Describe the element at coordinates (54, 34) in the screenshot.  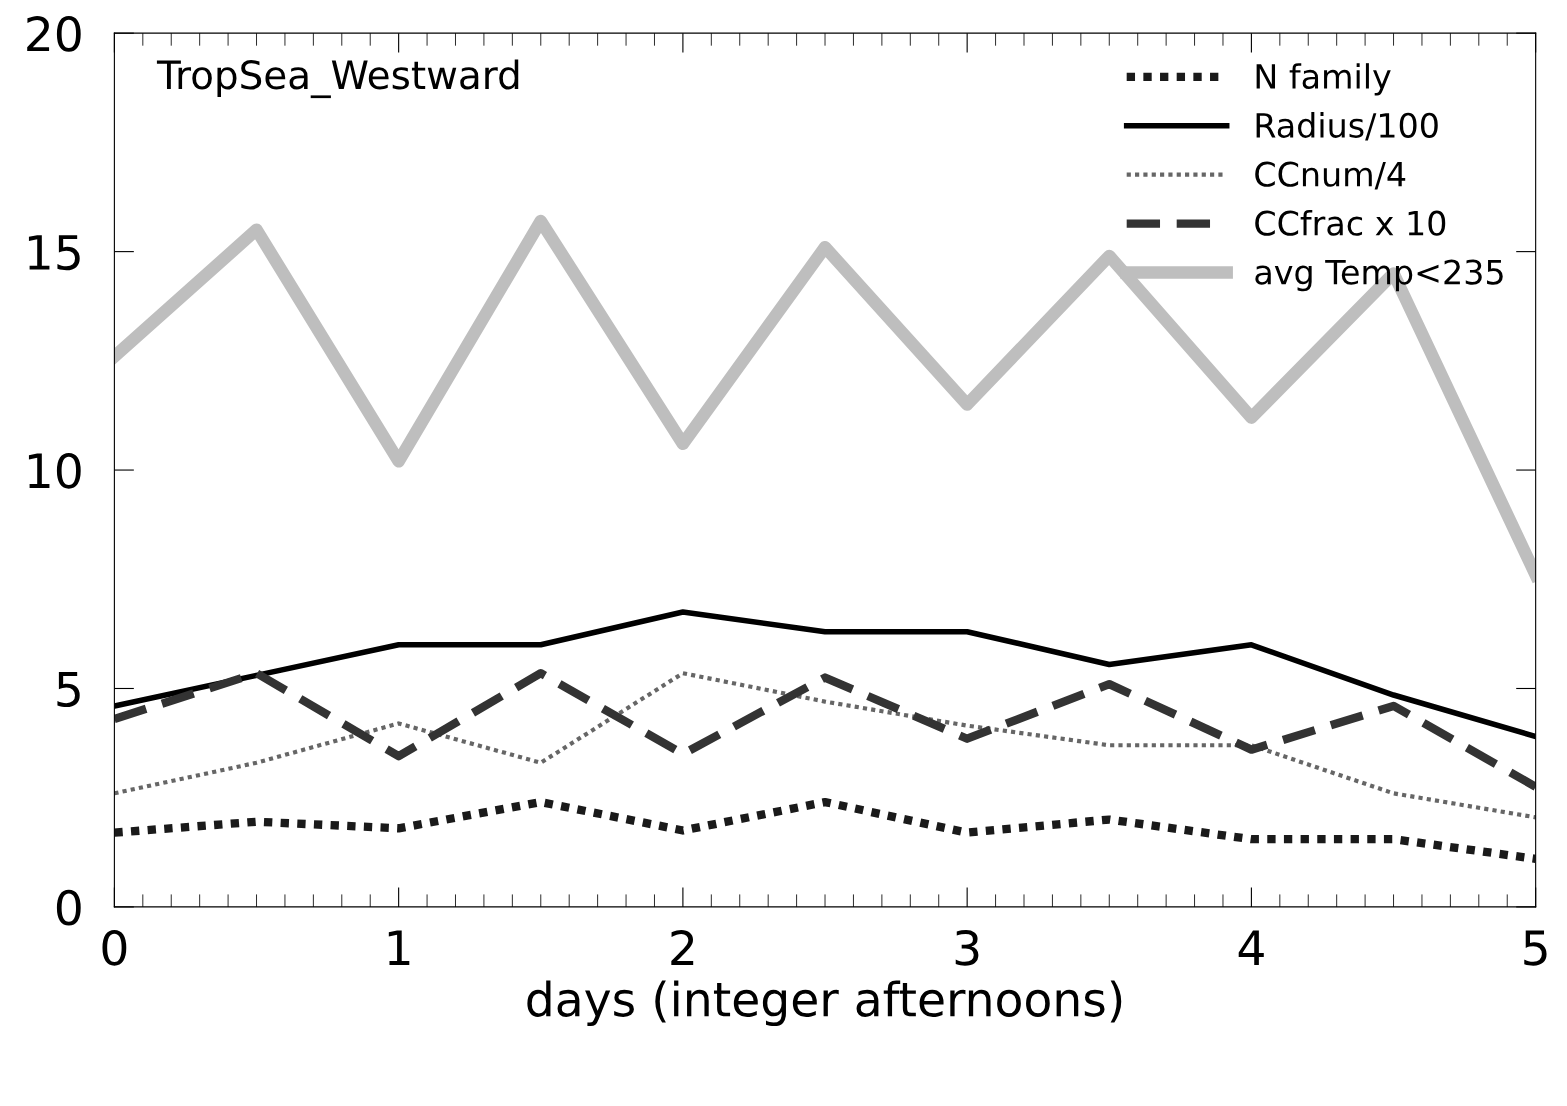
I see `y-tick-label: 20` at that location.